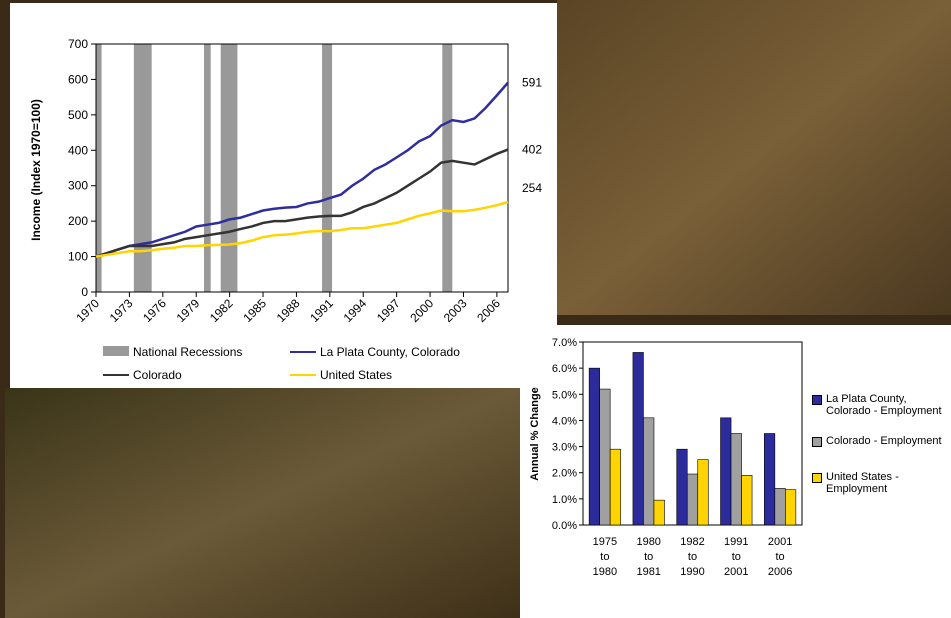 This screenshot has width=951, height=618. I want to click on legend-label: National Recessions, so click(188, 352).